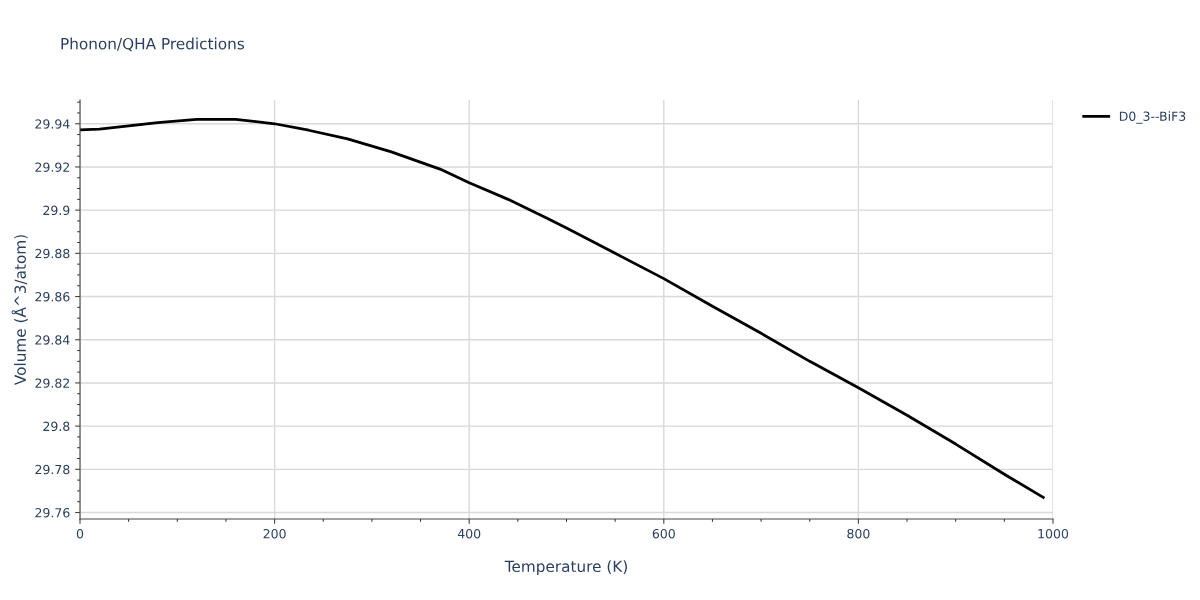  I want to click on y-tick-label: 29.94, so click(52, 124).